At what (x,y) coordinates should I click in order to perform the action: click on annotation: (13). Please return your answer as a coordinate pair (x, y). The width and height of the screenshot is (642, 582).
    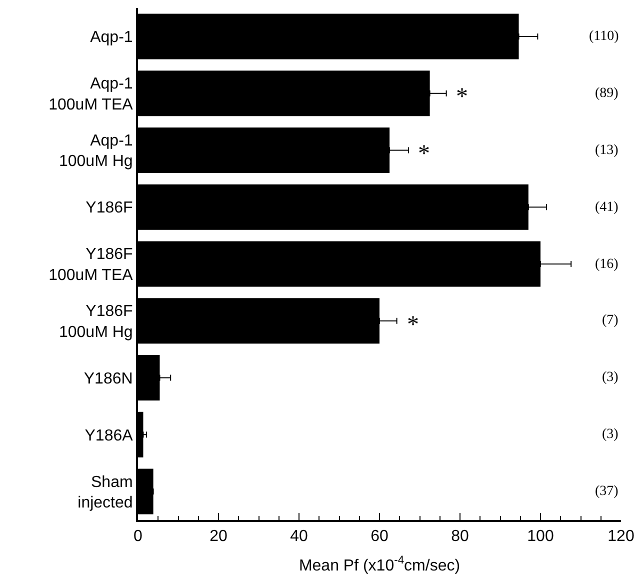
    Looking at the image, I should click on (607, 150).